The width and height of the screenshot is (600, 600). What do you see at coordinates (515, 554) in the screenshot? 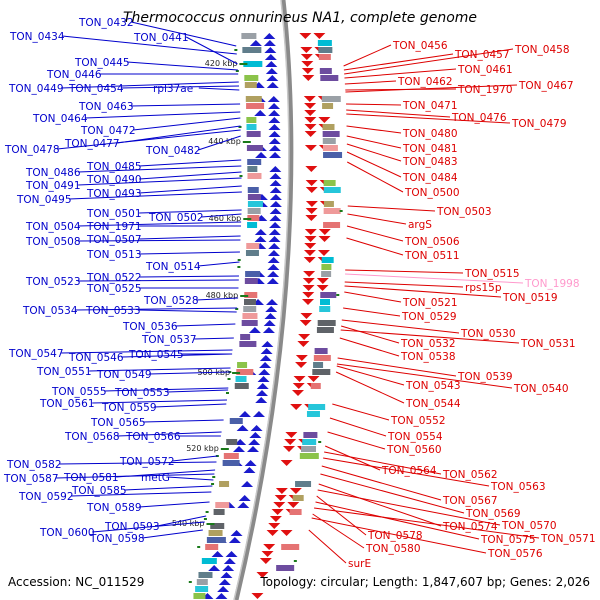
I see `gene-label-right: TON_0576` at bounding box center [515, 554].